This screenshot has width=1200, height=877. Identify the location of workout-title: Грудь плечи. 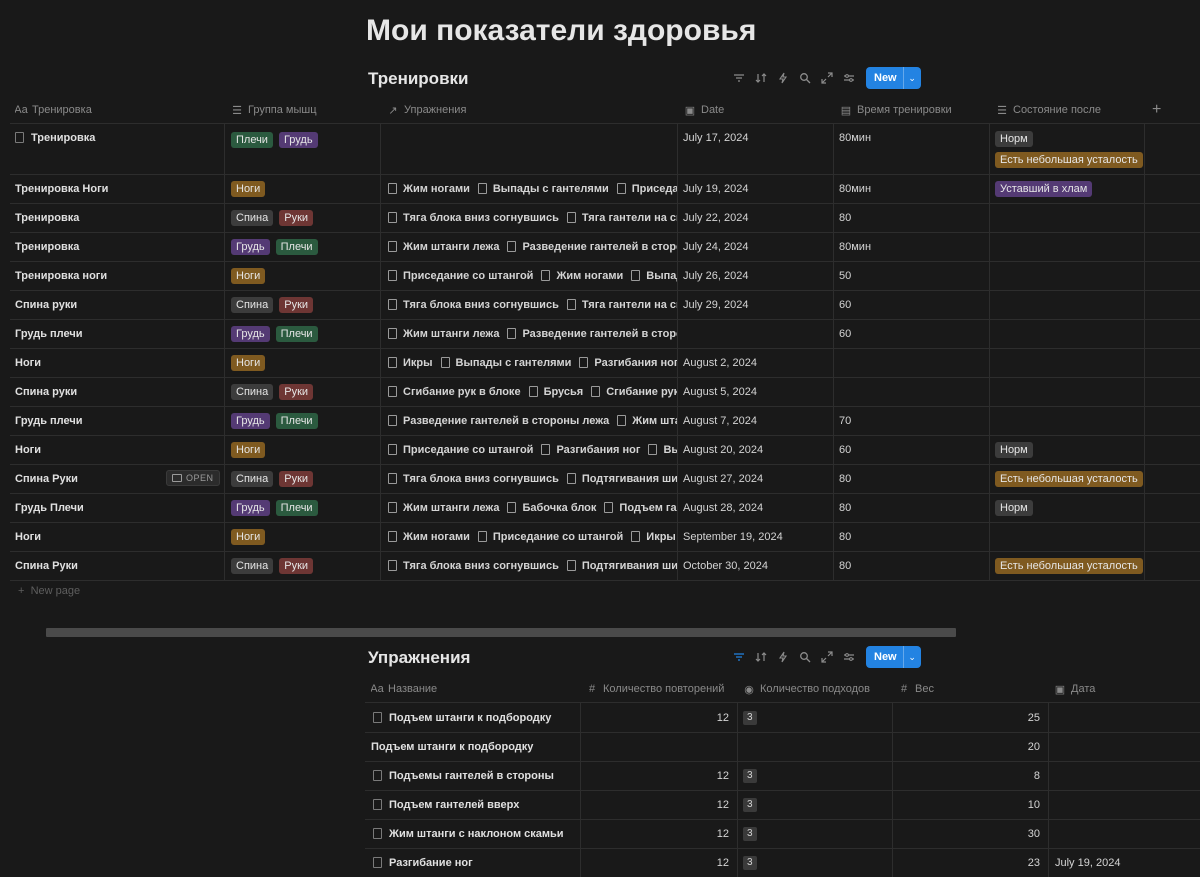
(115, 420).